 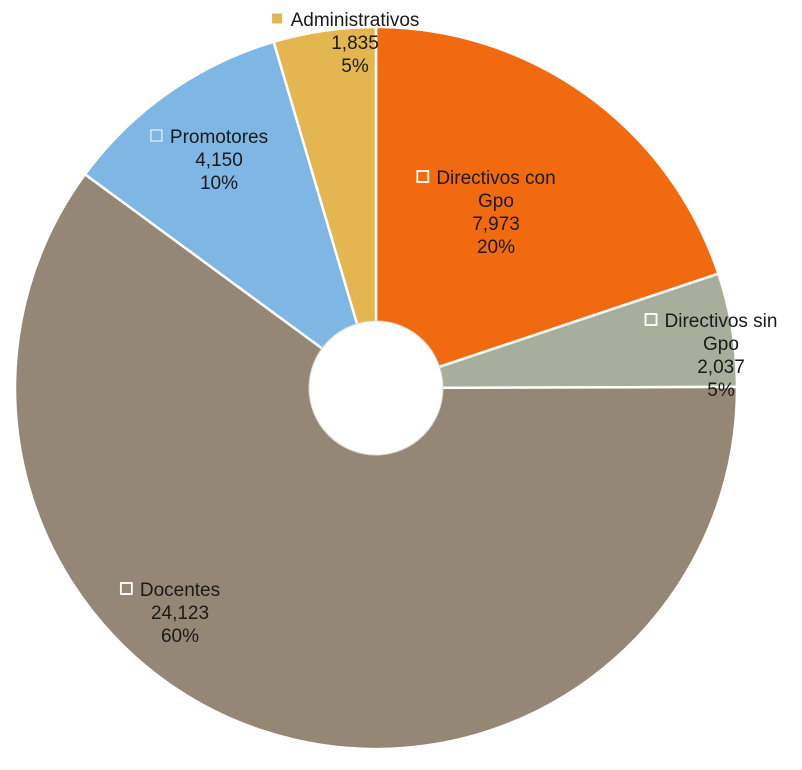 What do you see at coordinates (355, 43) in the screenshot?
I see `slice-value: 1,835` at bounding box center [355, 43].